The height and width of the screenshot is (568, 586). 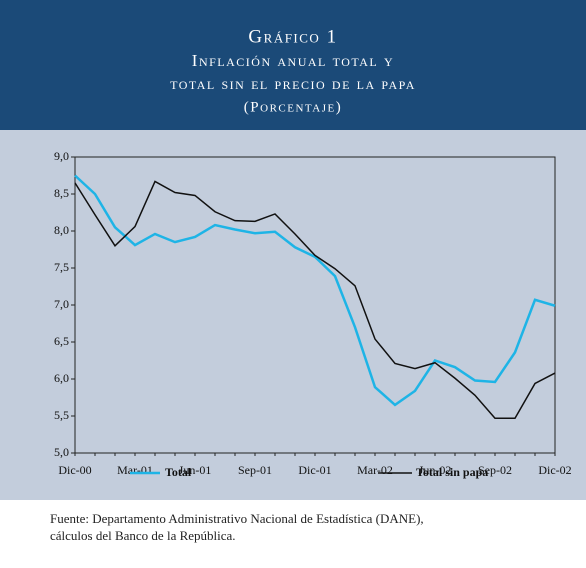 I want to click on y-tick-label: 7,5, so click(x=61, y=267).